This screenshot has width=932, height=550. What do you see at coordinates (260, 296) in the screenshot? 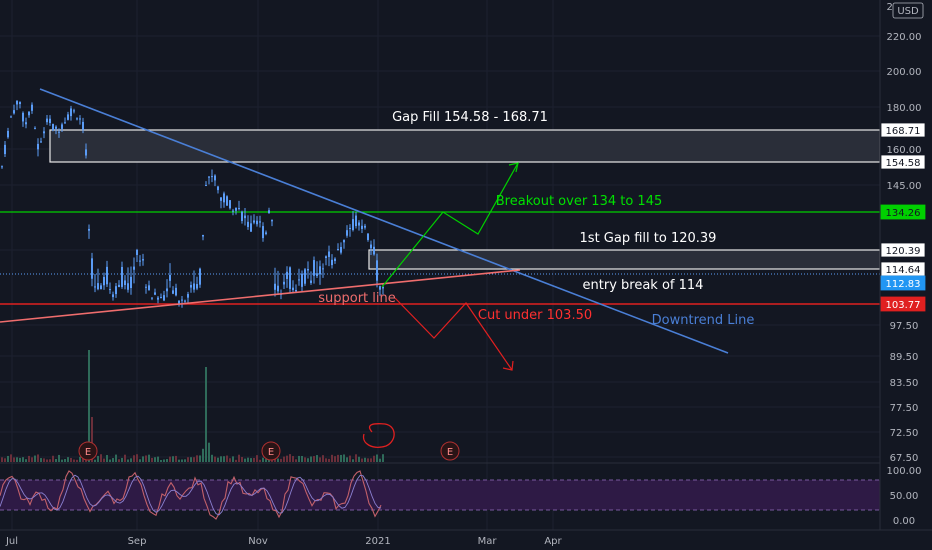
I see `support-line` at bounding box center [260, 296].